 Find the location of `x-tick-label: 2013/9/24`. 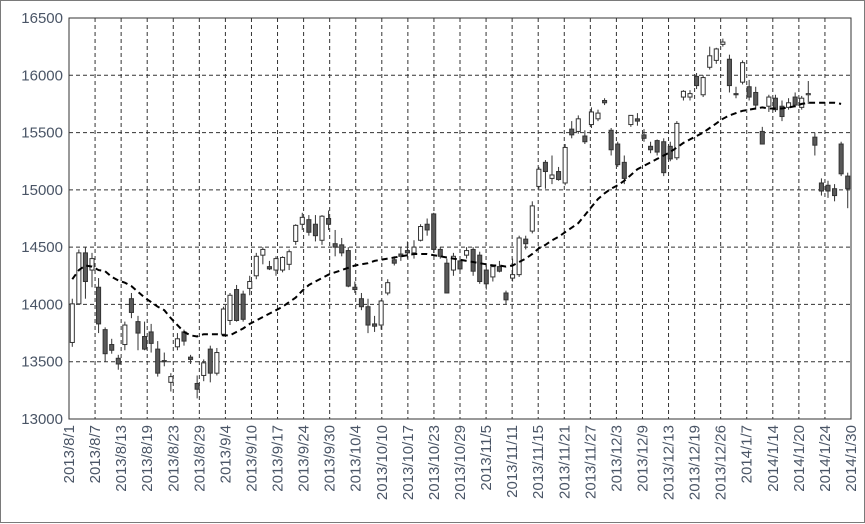

x-tick-label: 2013/9/24 is located at coordinates (304, 458).